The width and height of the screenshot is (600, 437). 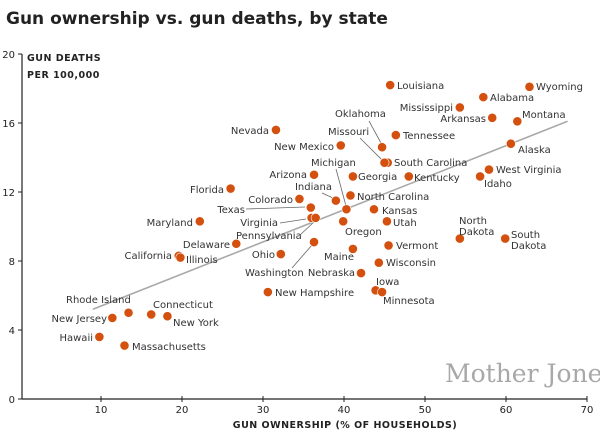 What do you see at coordinates (199, 221) in the screenshot?
I see `point-maryland` at bounding box center [199, 221].